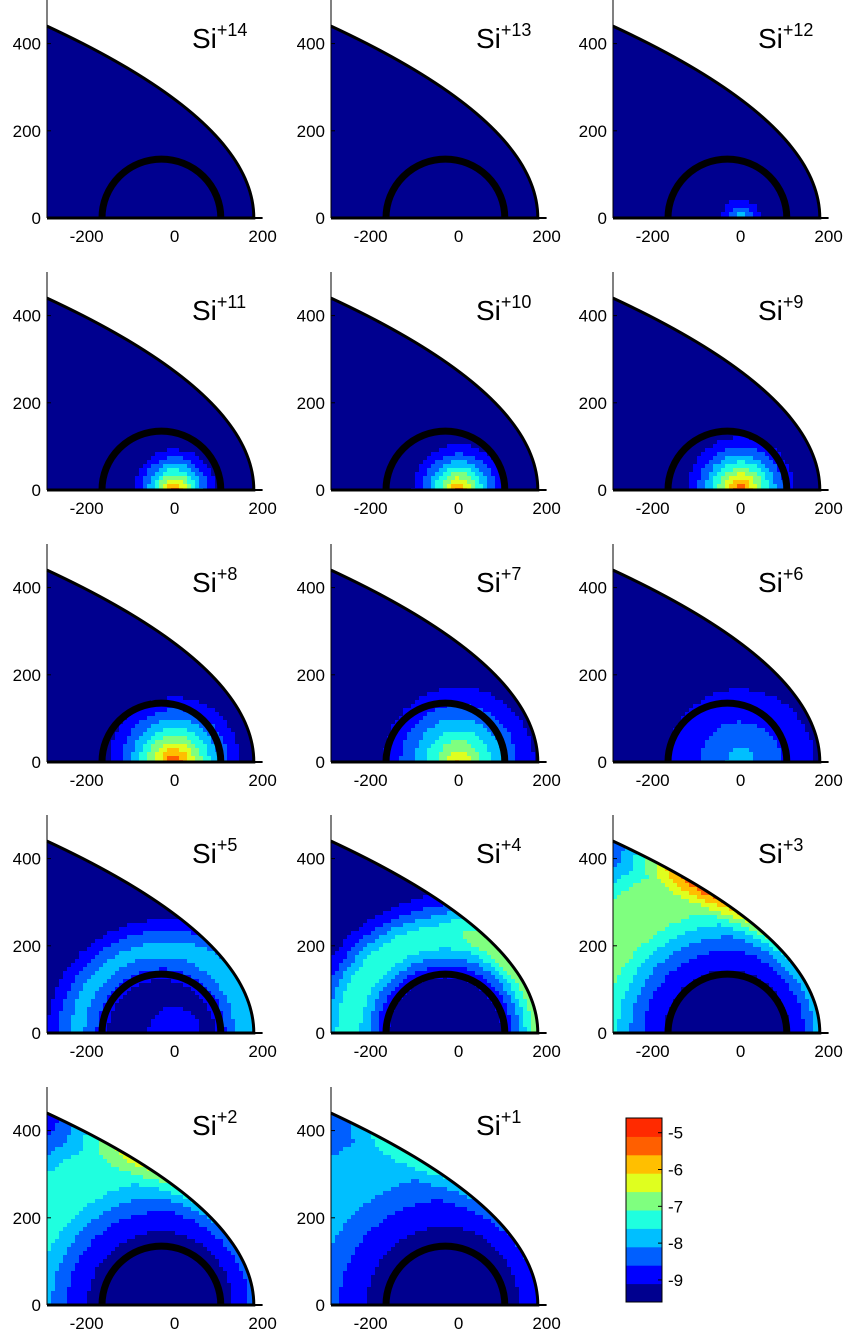 Image resolution: width=846 pixels, height=1337 pixels. Describe the element at coordinates (214, 1124) in the screenshot. I see `panel-label: Si+2` at that location.